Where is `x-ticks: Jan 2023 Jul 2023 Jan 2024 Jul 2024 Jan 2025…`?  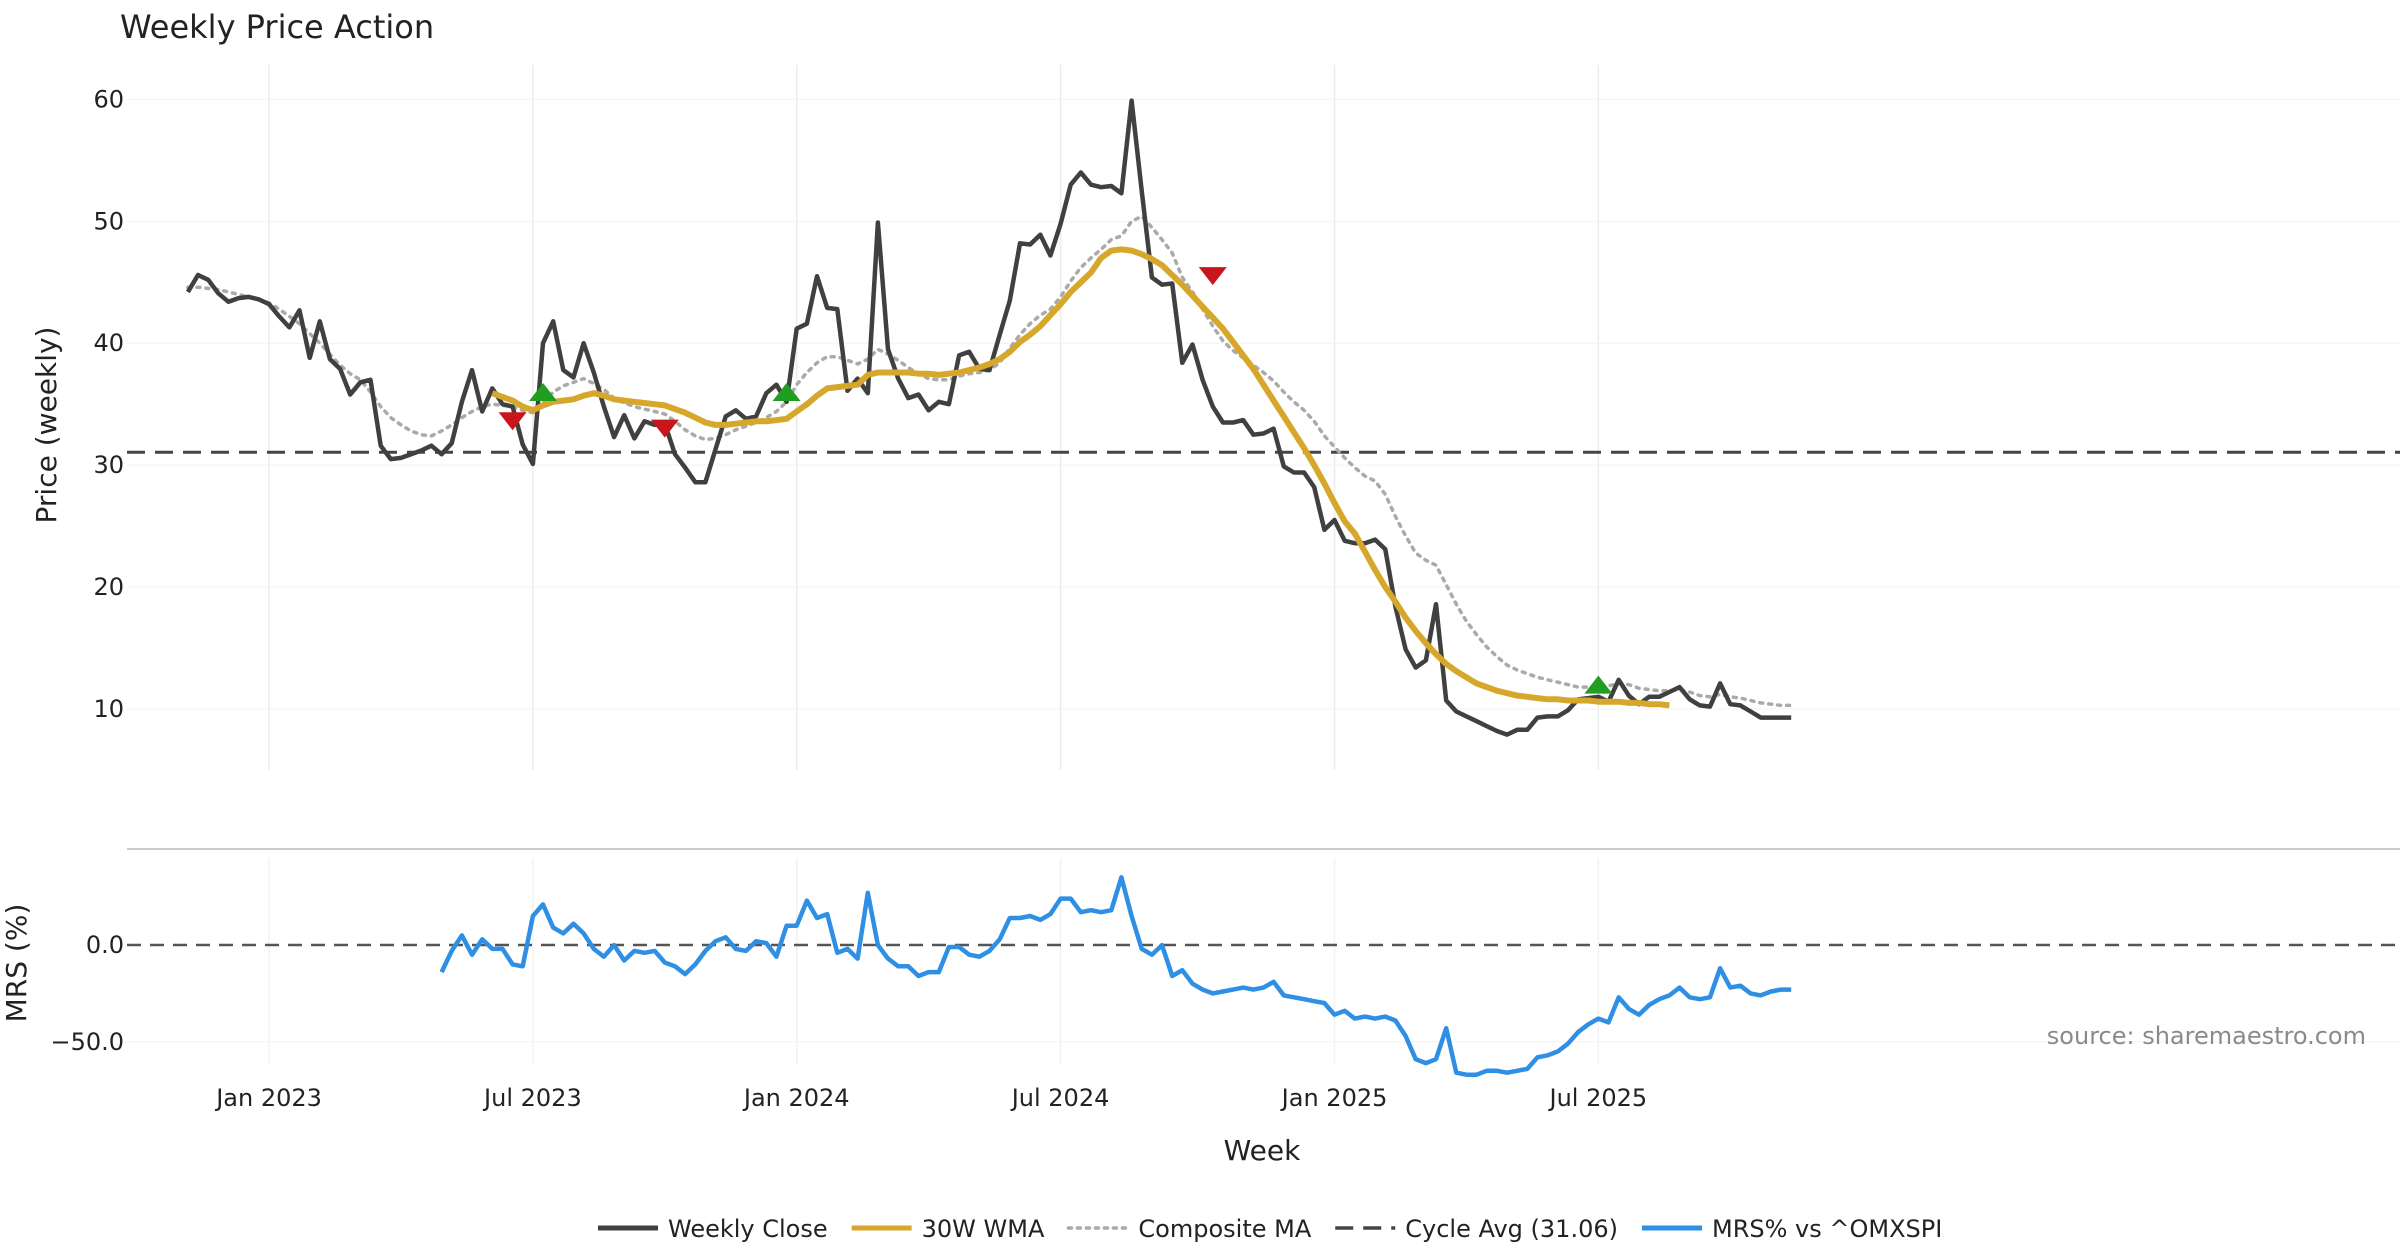 x-ticks: Jan 2023 Jul 2023 Jan 2024 Jul 2024 Jan 2025… is located at coordinates (930, 1098).